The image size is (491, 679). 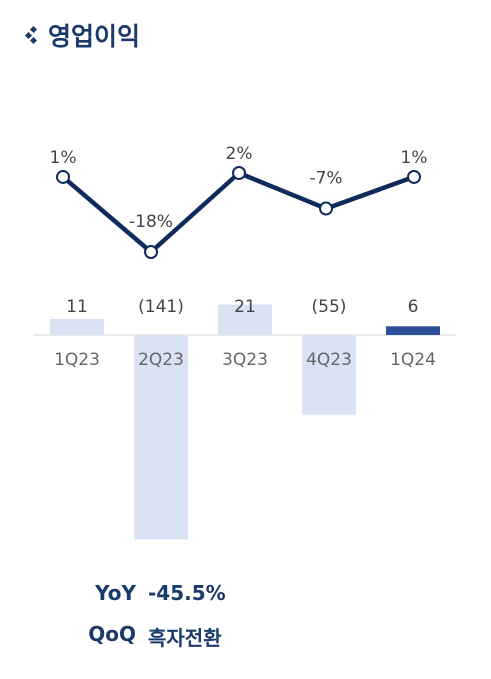 What do you see at coordinates (245, 360) in the screenshot?
I see `category-label-3Q23: 3Q23` at bounding box center [245, 360].